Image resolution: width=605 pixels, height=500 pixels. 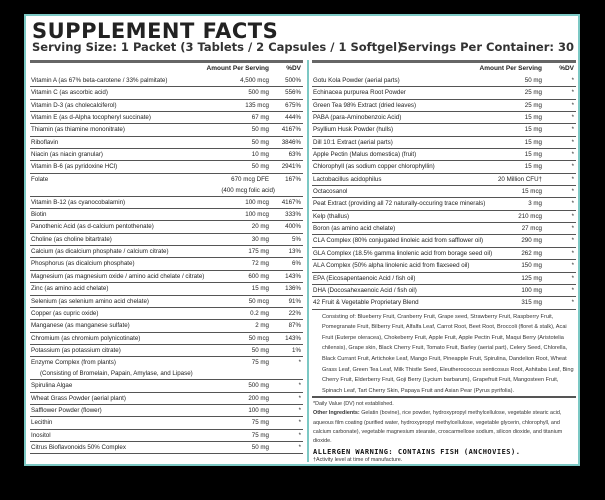 I want to click on nutrient-name: Spirulina Algae, so click(x=52, y=386).